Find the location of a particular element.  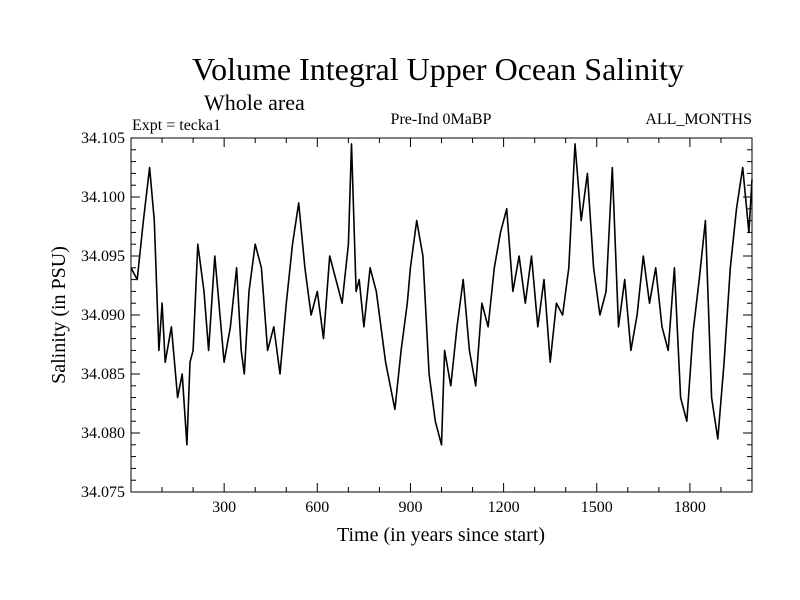

y-tick-label: 34.085 is located at coordinates (103, 374).